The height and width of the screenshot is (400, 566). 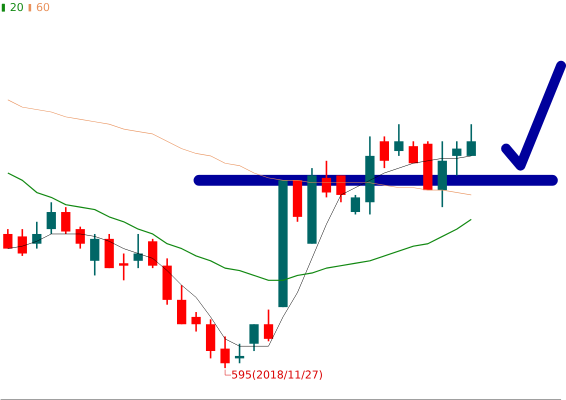 What do you see at coordinates (277, 375) in the screenshot?
I see `text: 595(2018/11/27)` at bounding box center [277, 375].